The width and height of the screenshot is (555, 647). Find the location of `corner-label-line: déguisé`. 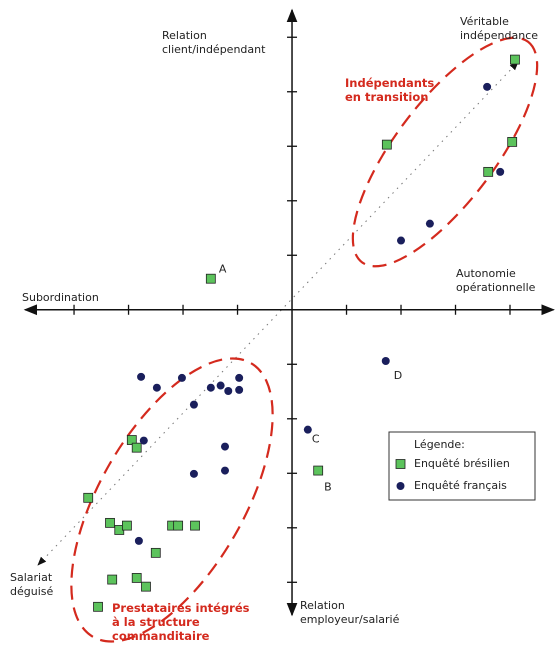

corner-label-line: déguisé is located at coordinates (31, 591).